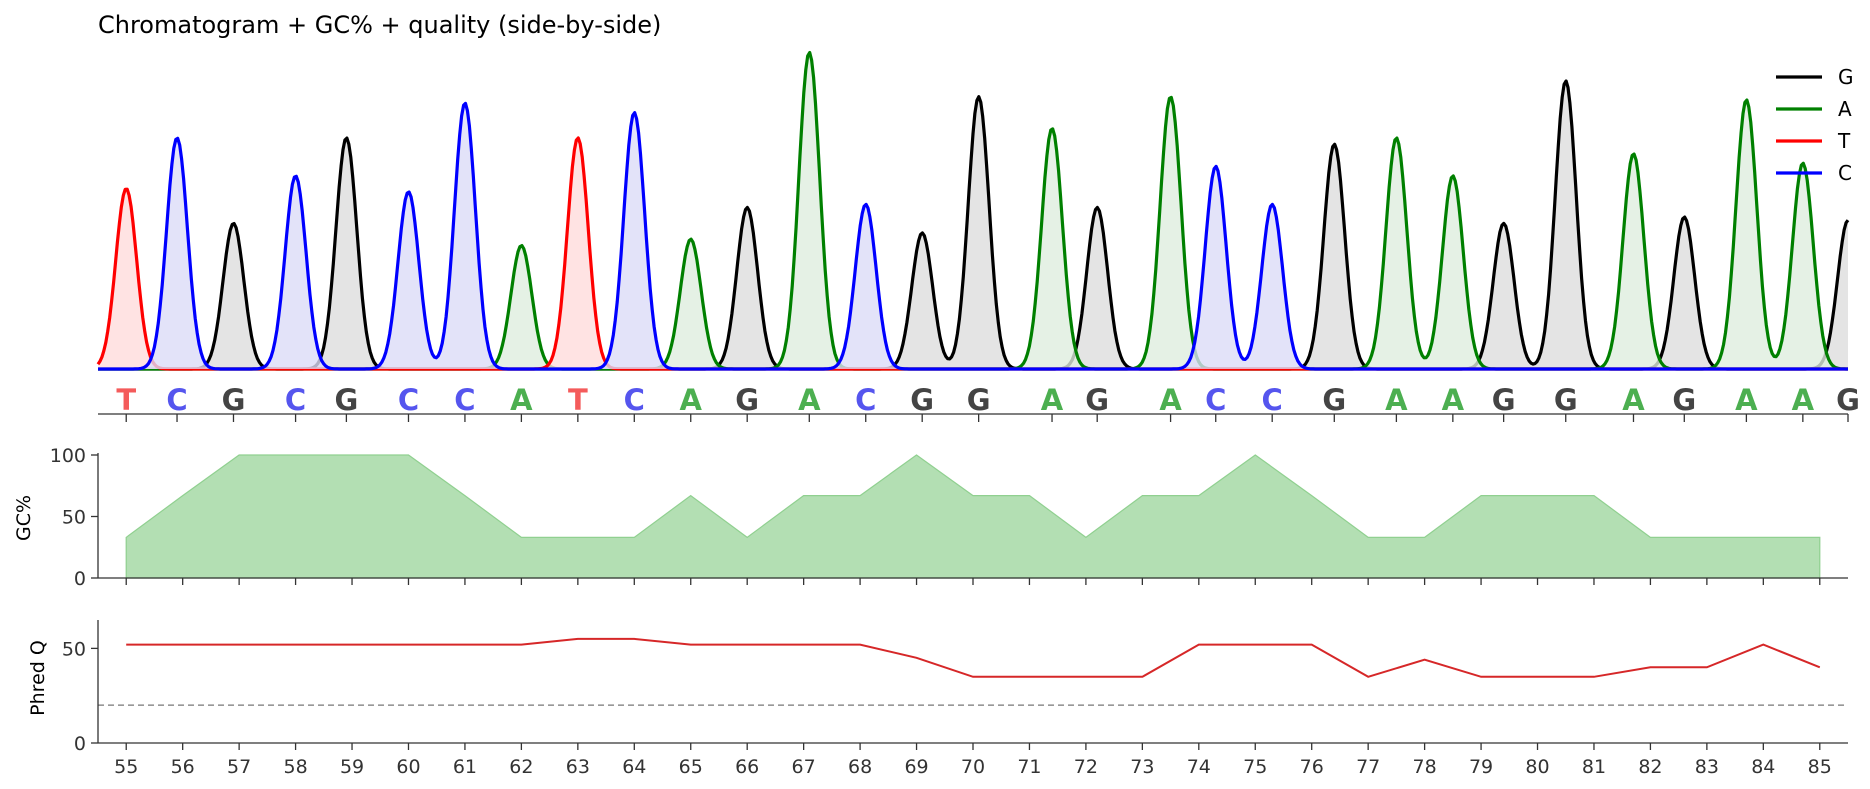 This screenshot has width=1870, height=789. What do you see at coordinates (295, 767) in the screenshot?
I see `quality-xtick-label: 58` at bounding box center [295, 767].